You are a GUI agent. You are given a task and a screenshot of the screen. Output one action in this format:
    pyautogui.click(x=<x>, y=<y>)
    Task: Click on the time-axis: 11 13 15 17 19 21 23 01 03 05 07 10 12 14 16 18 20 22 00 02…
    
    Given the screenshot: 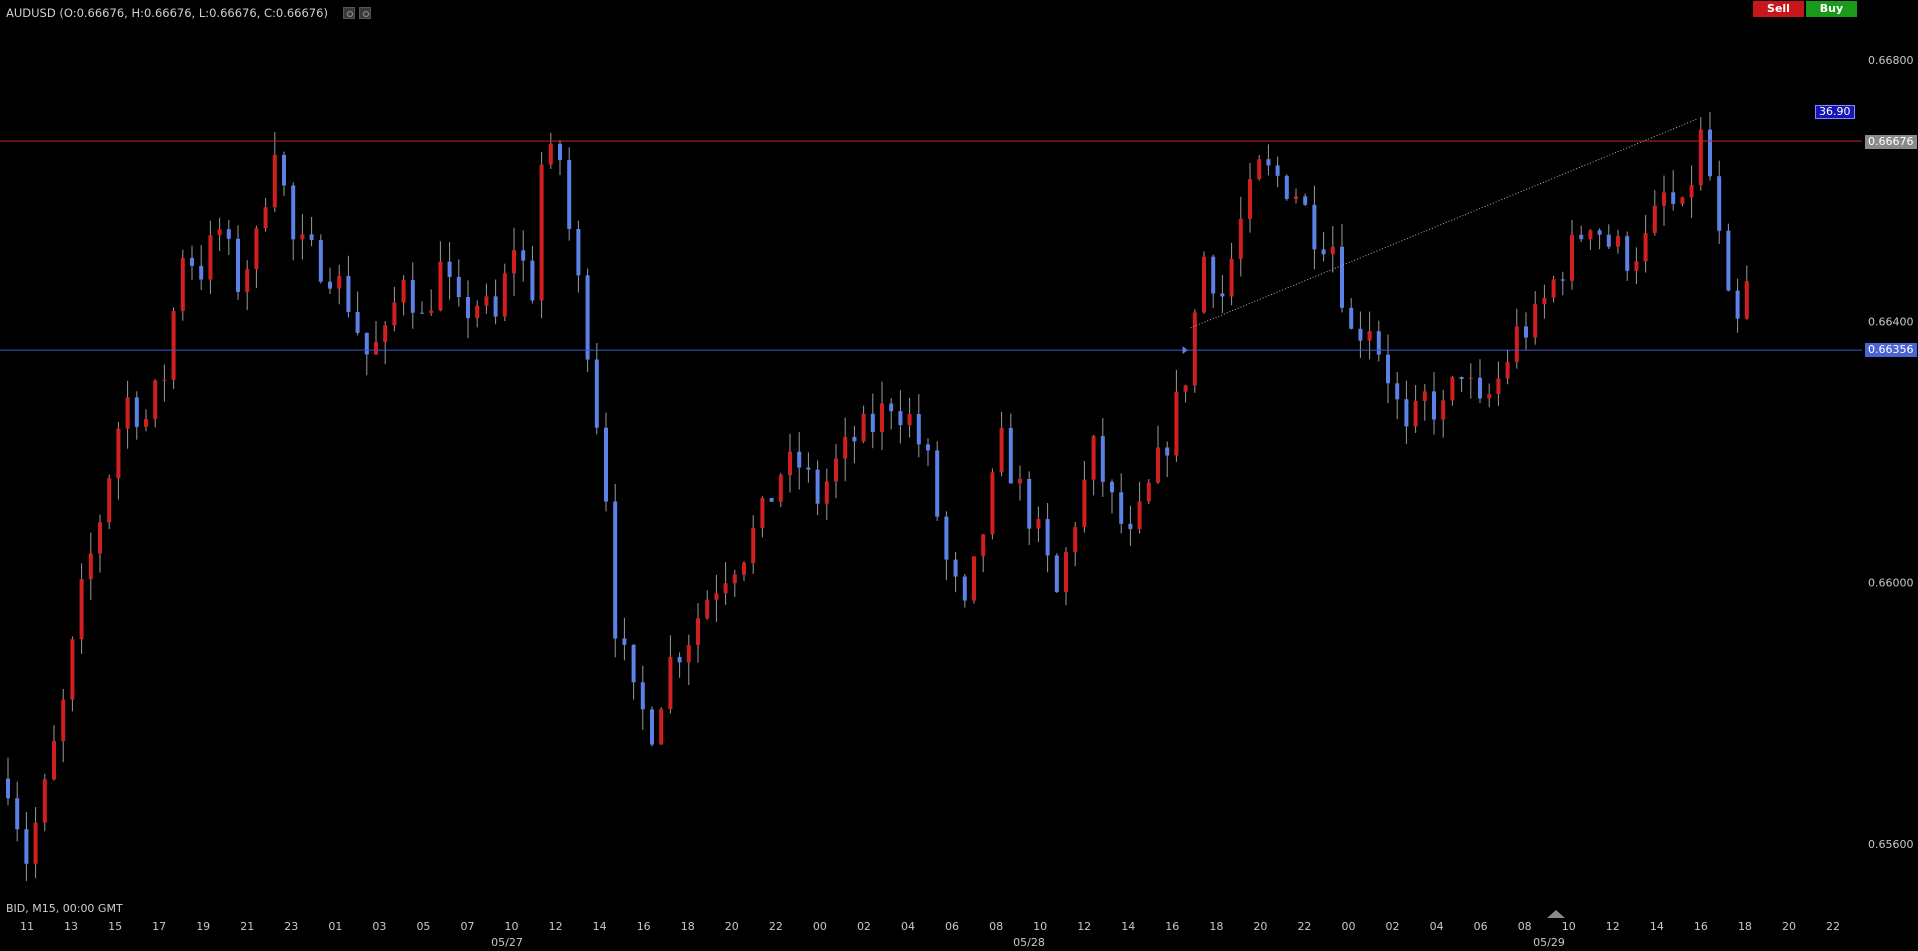 What is the action you would take?
    pyautogui.click(x=930, y=929)
    